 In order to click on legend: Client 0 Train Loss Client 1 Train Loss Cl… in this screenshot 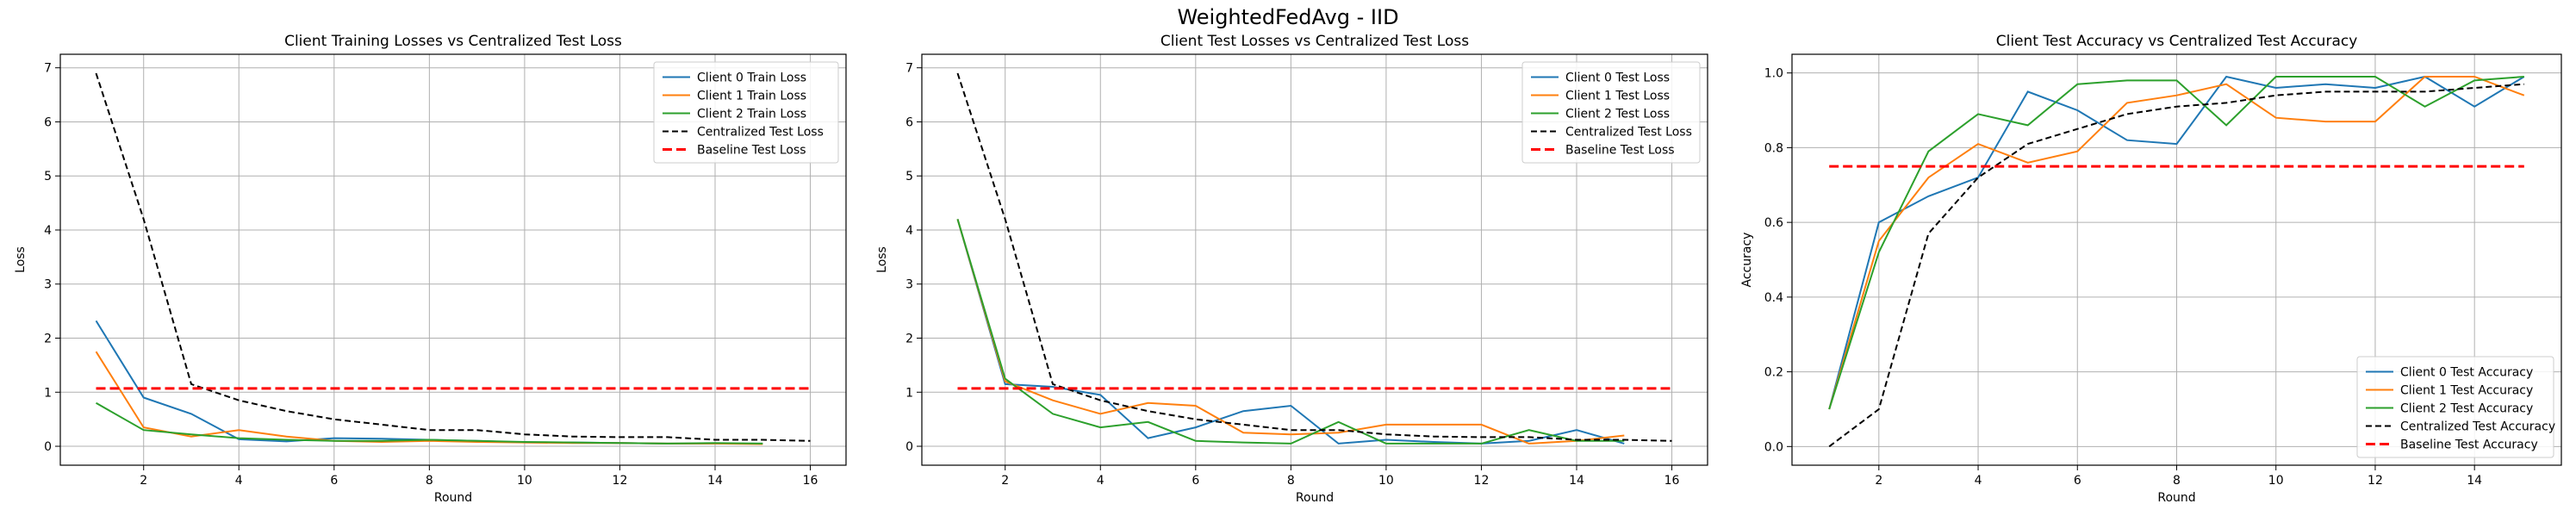, I will do `click(746, 113)`.